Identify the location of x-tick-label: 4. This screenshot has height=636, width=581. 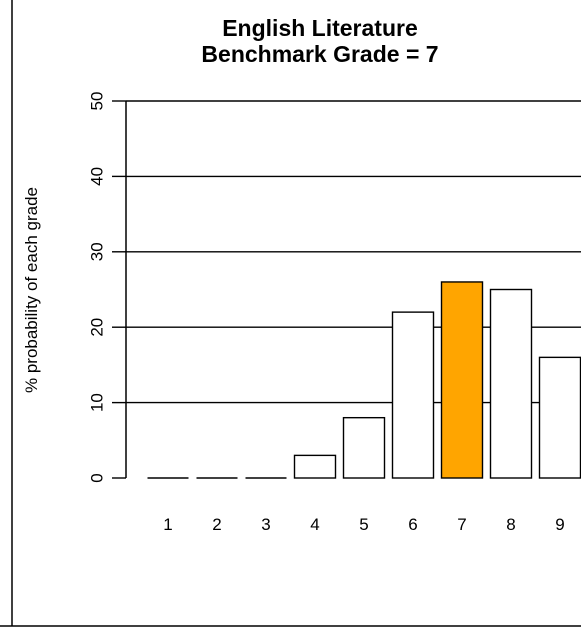
(314, 524).